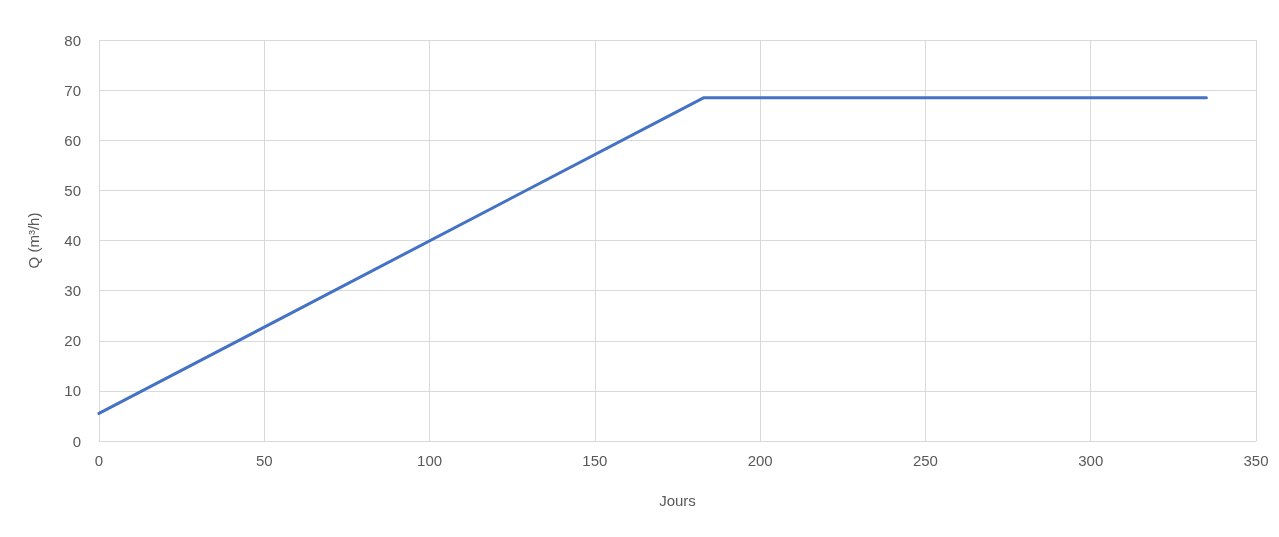 Image resolution: width=1279 pixels, height=537 pixels. I want to click on y-tick-label: 20, so click(72, 341).